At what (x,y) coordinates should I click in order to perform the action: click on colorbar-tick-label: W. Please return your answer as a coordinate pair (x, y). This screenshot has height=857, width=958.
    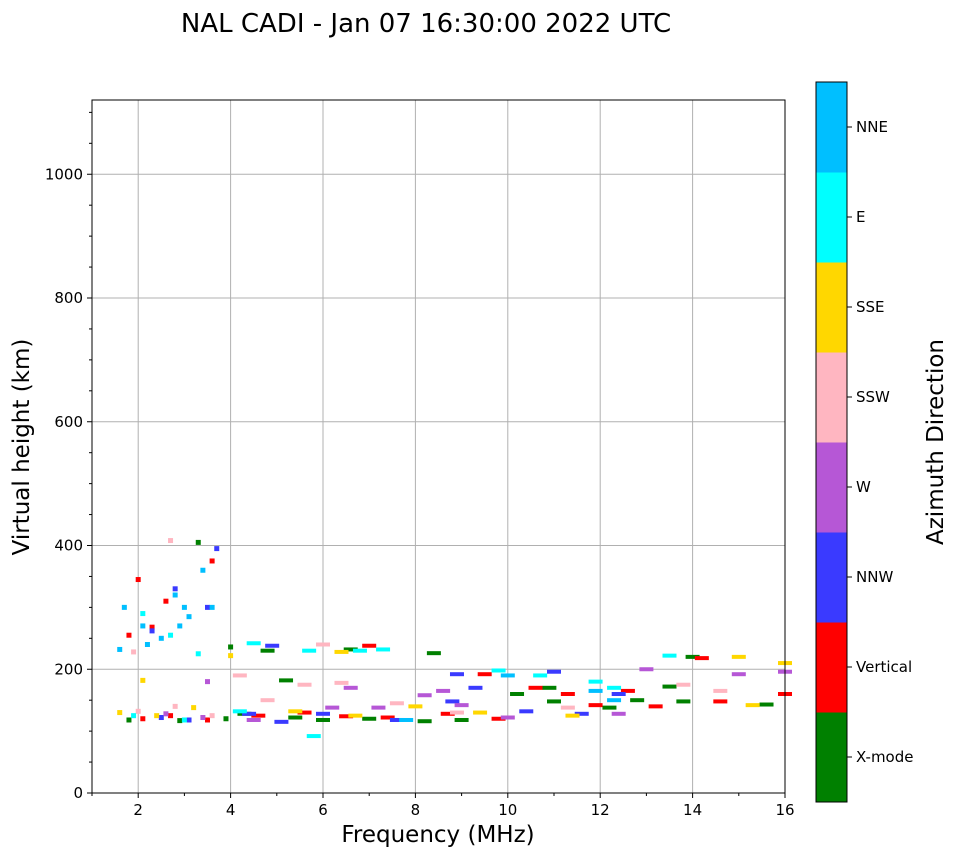
    Looking at the image, I should click on (863, 487).